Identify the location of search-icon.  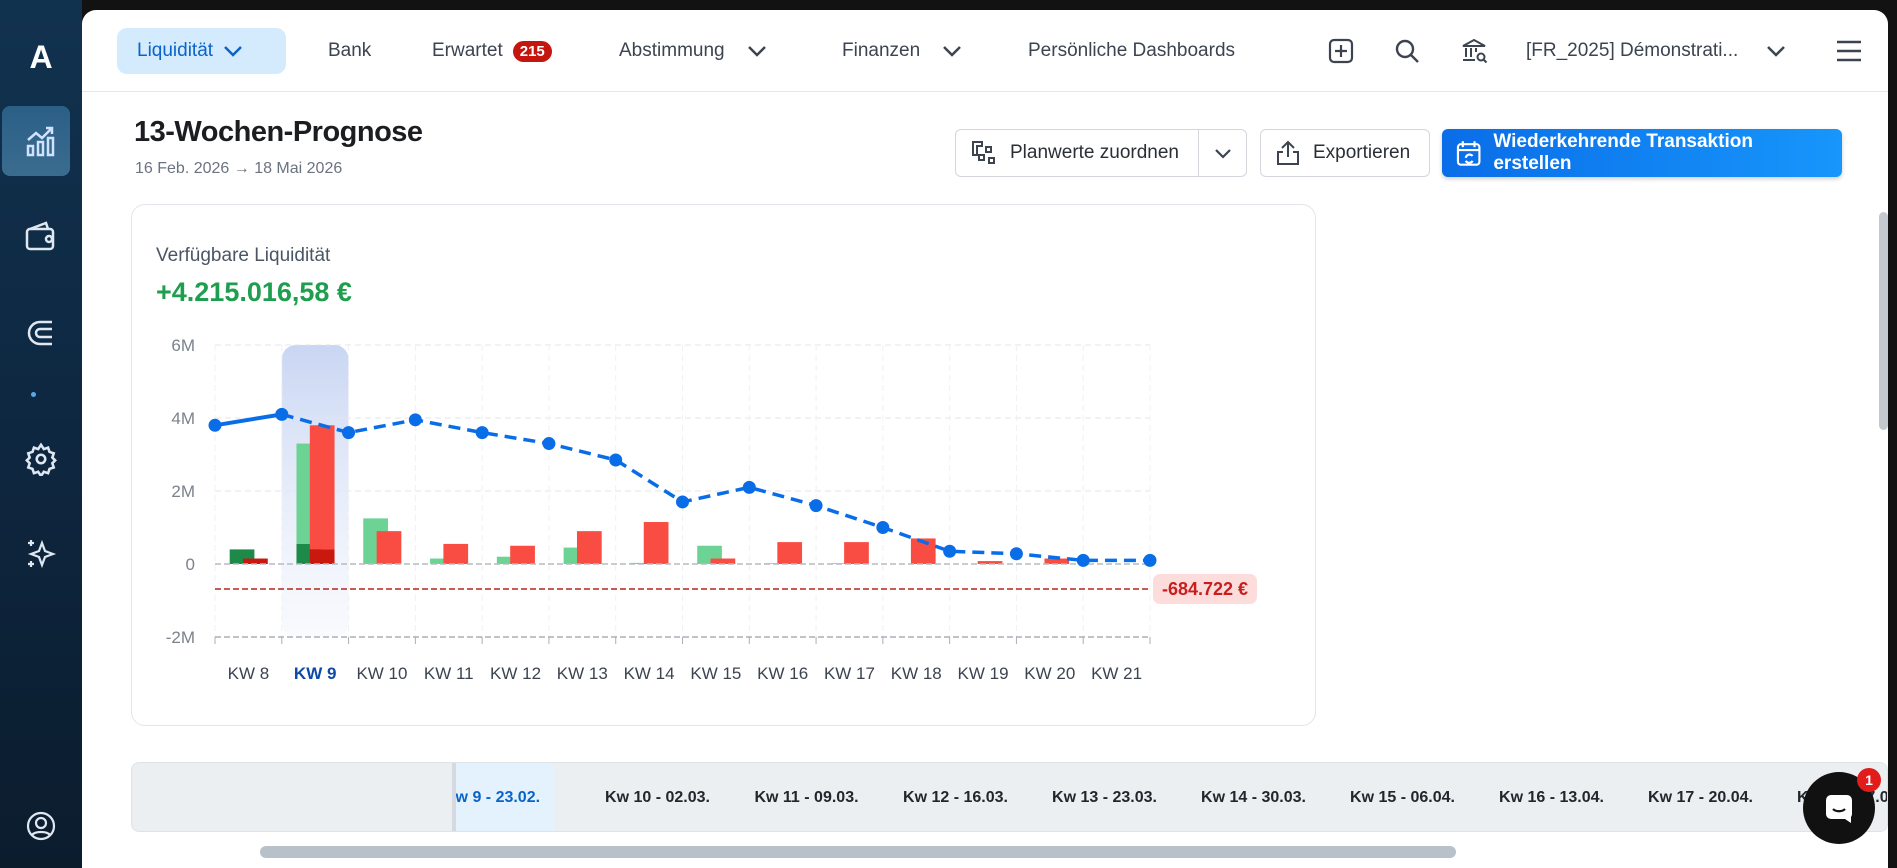
(1407, 51).